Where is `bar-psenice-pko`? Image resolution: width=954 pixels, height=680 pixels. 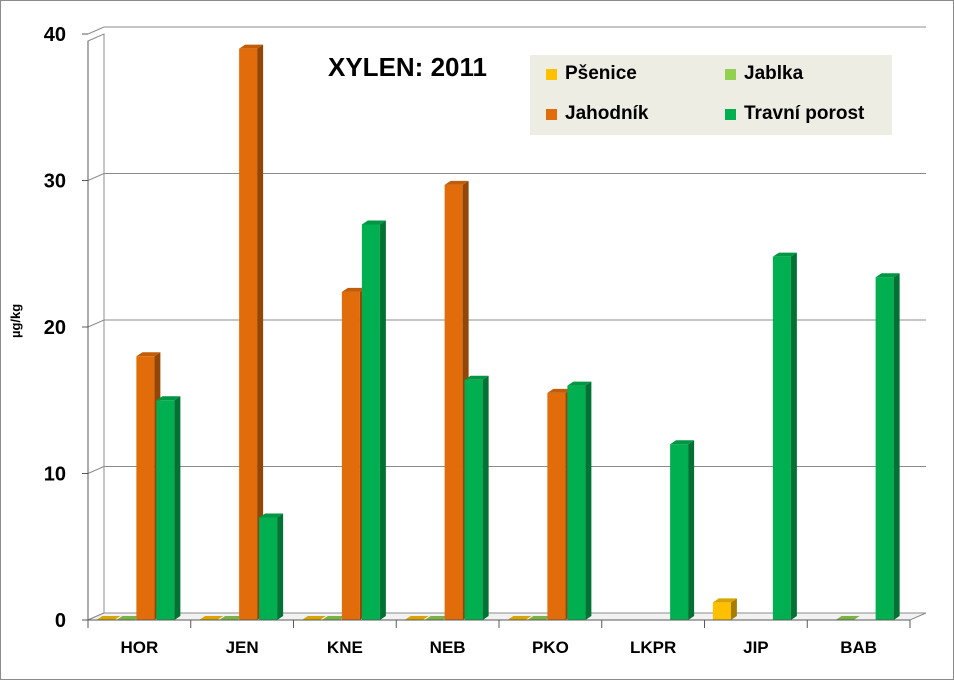
bar-psenice-pko is located at coordinates (519, 618).